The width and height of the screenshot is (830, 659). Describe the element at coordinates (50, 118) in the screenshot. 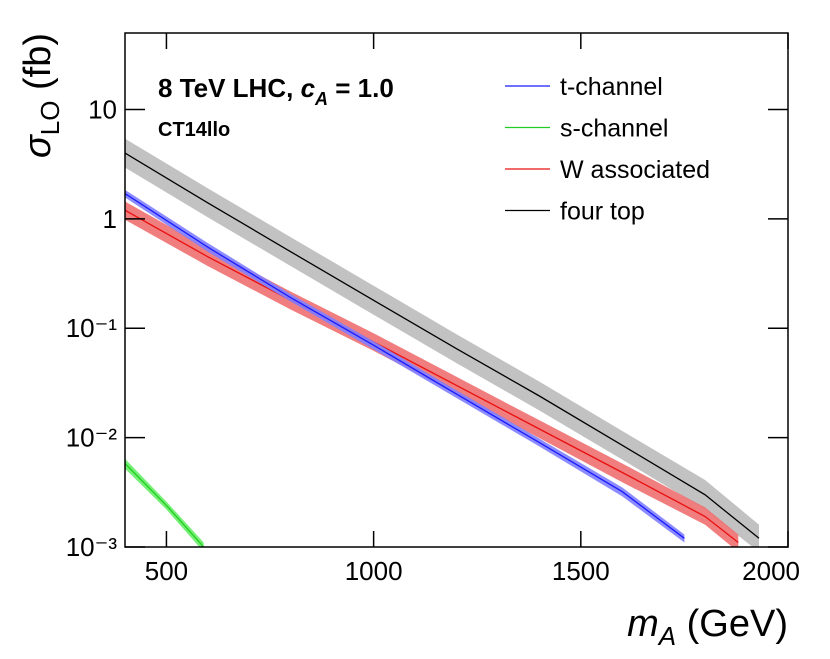

I see `y-axis-subscript: LO` at that location.